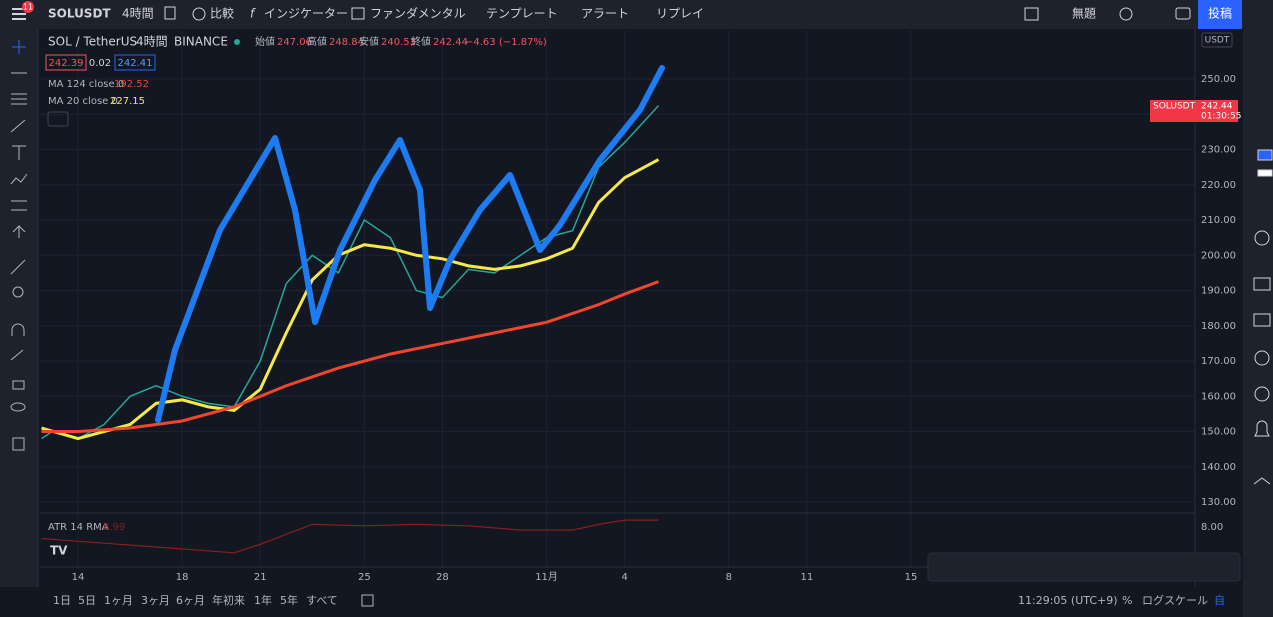  What do you see at coordinates (18, 292) in the screenshot?
I see `zoom-tool` at bounding box center [18, 292].